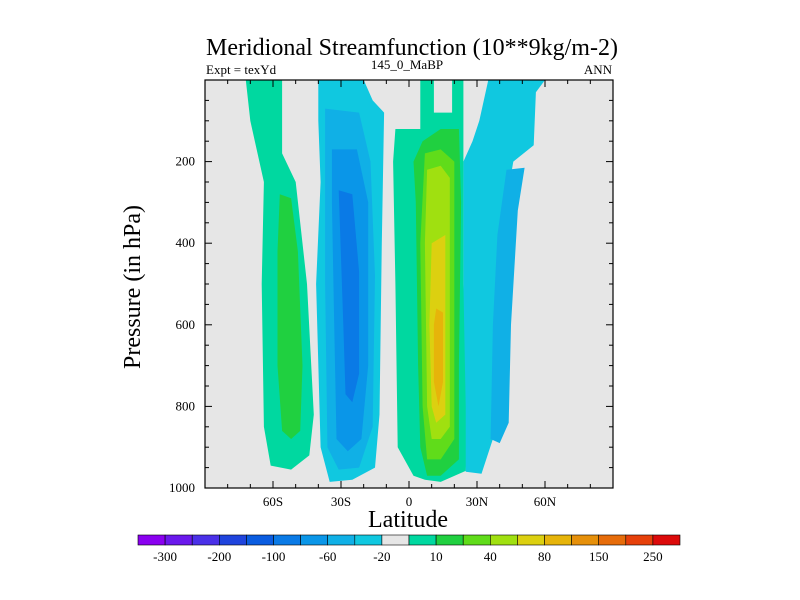 The width and height of the screenshot is (800, 600). Describe the element at coordinates (165, 556) in the screenshot. I see `colorbar-label: -300` at that location.